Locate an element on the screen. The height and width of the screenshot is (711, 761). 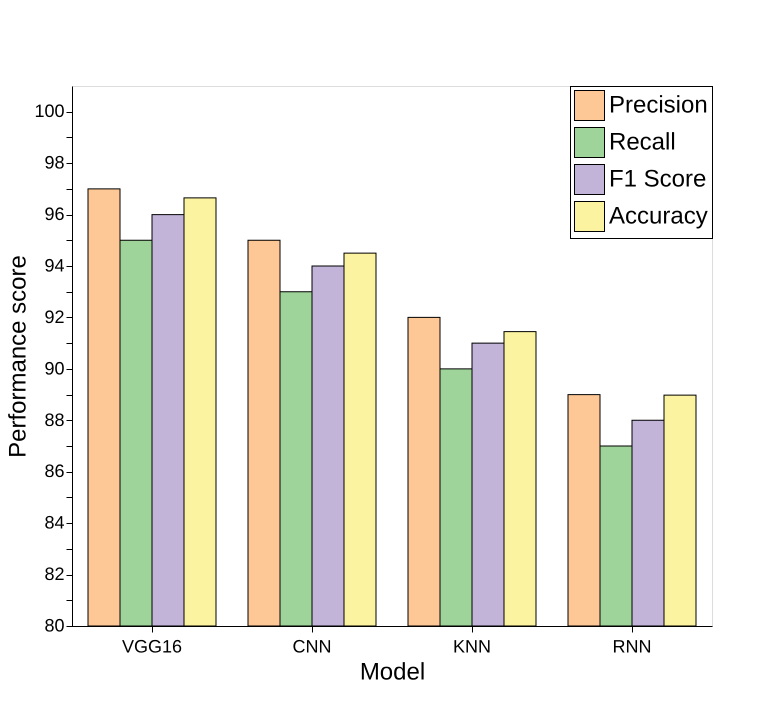
x-tick-label: CNN is located at coordinates (312, 646).